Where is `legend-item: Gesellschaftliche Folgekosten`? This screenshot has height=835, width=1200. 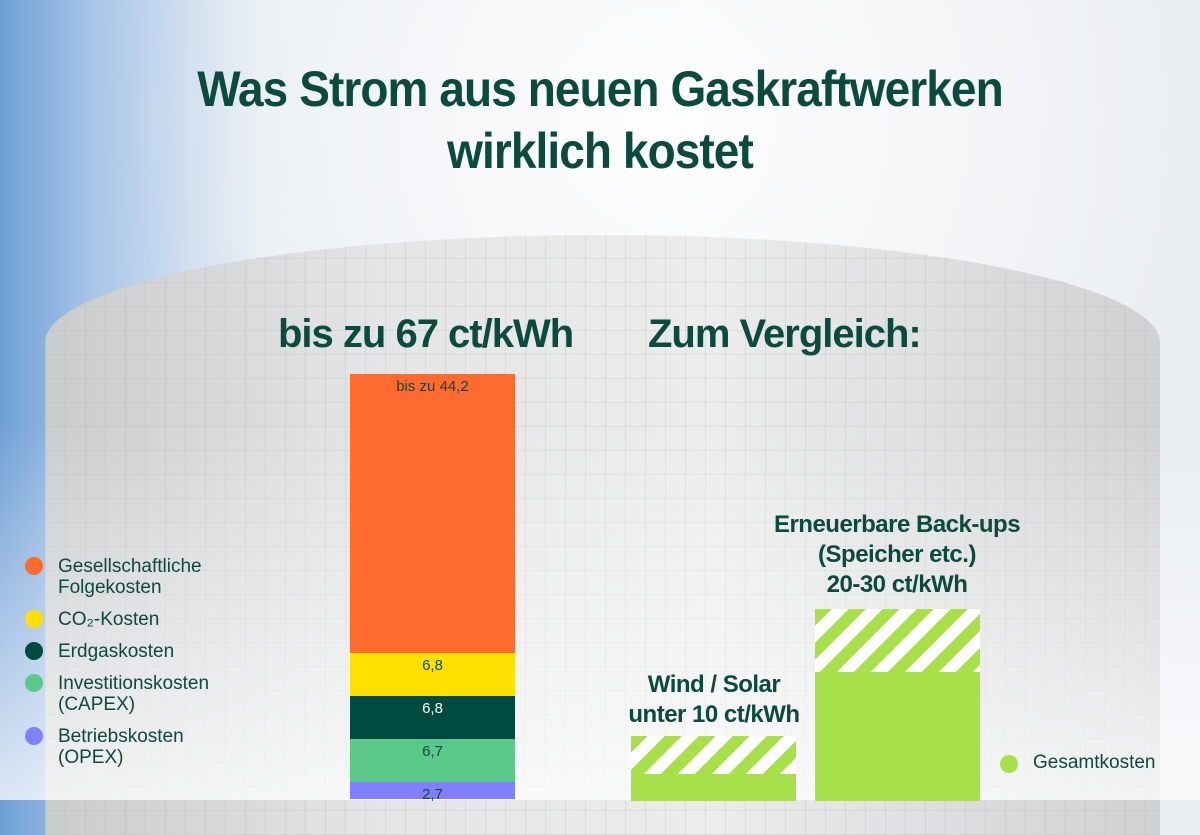
legend-item: Gesellschaftliche Folgekosten is located at coordinates (117, 577).